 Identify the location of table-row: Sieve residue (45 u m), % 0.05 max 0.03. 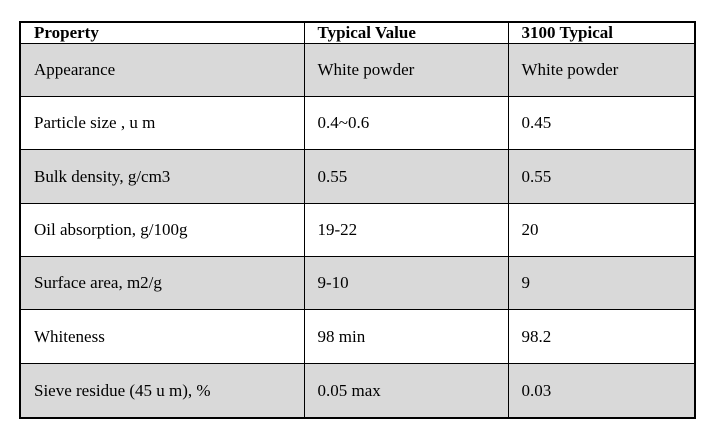
(357, 390).